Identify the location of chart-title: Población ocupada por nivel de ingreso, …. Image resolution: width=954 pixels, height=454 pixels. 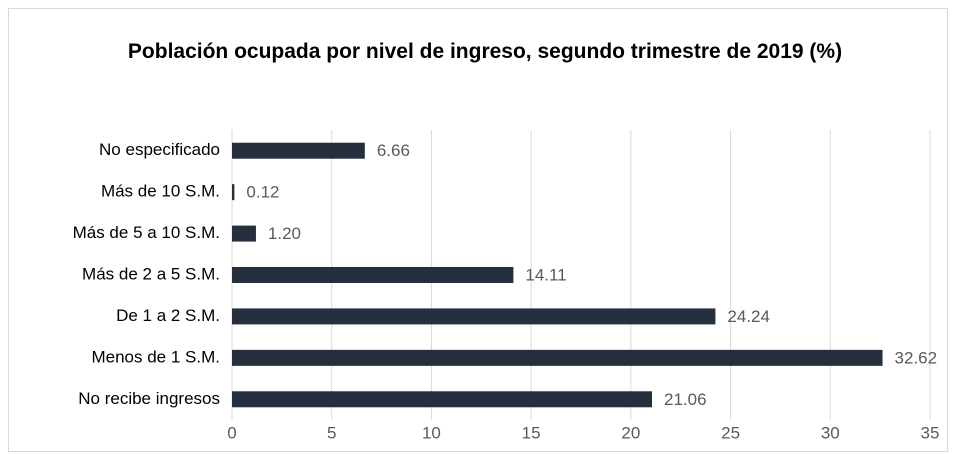
(485, 51).